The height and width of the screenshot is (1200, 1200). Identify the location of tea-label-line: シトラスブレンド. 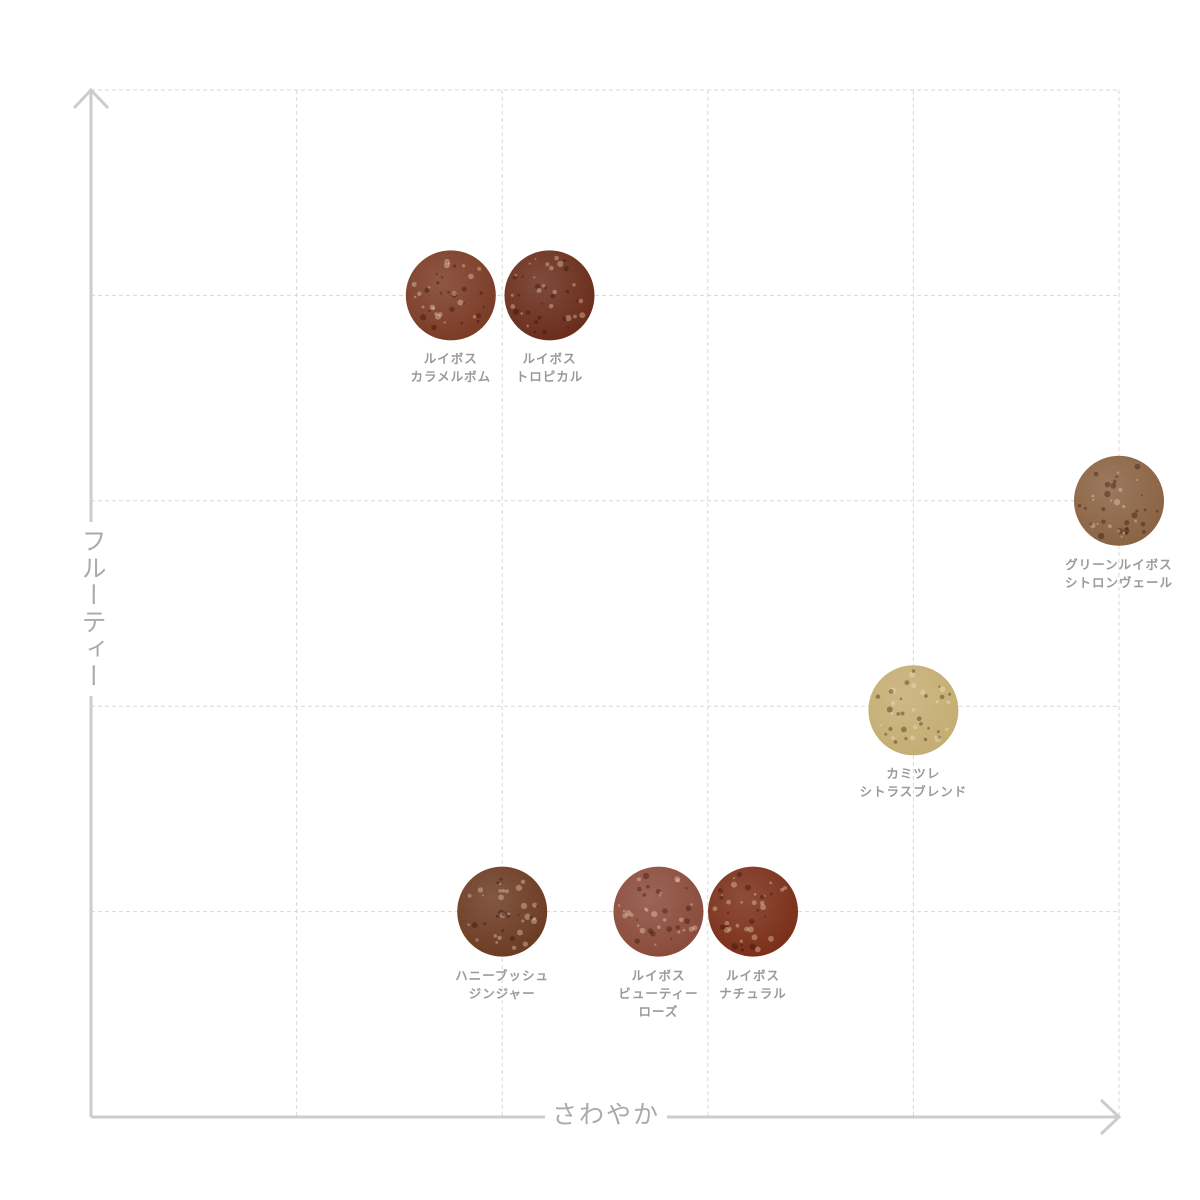
(913, 792).